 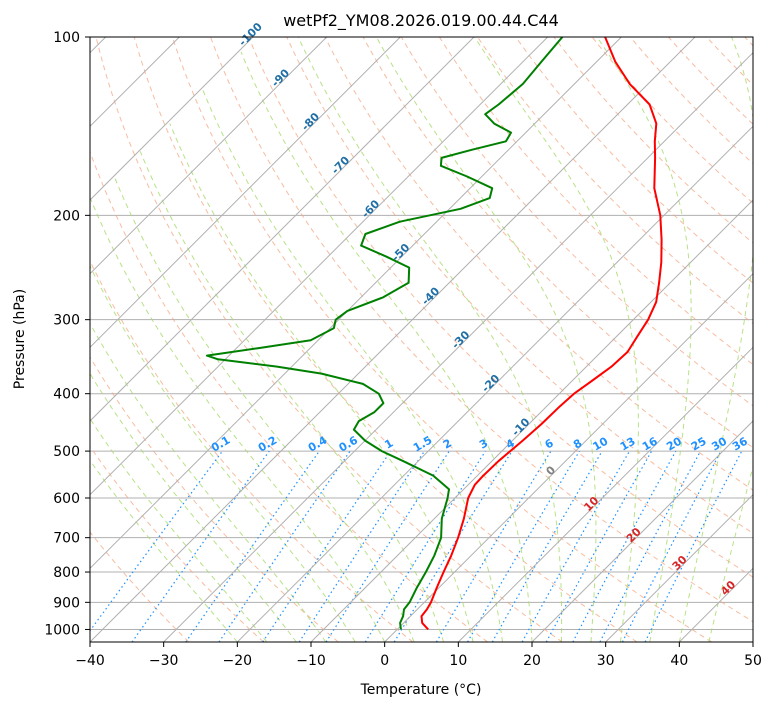 I want to click on x-tick-label: −40, so click(x=90, y=661).